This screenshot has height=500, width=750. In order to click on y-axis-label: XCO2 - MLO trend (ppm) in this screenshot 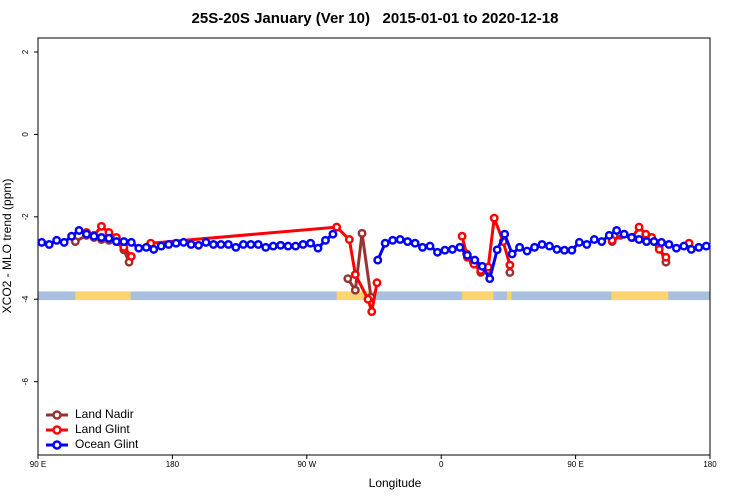, I will do `click(7, 246)`.